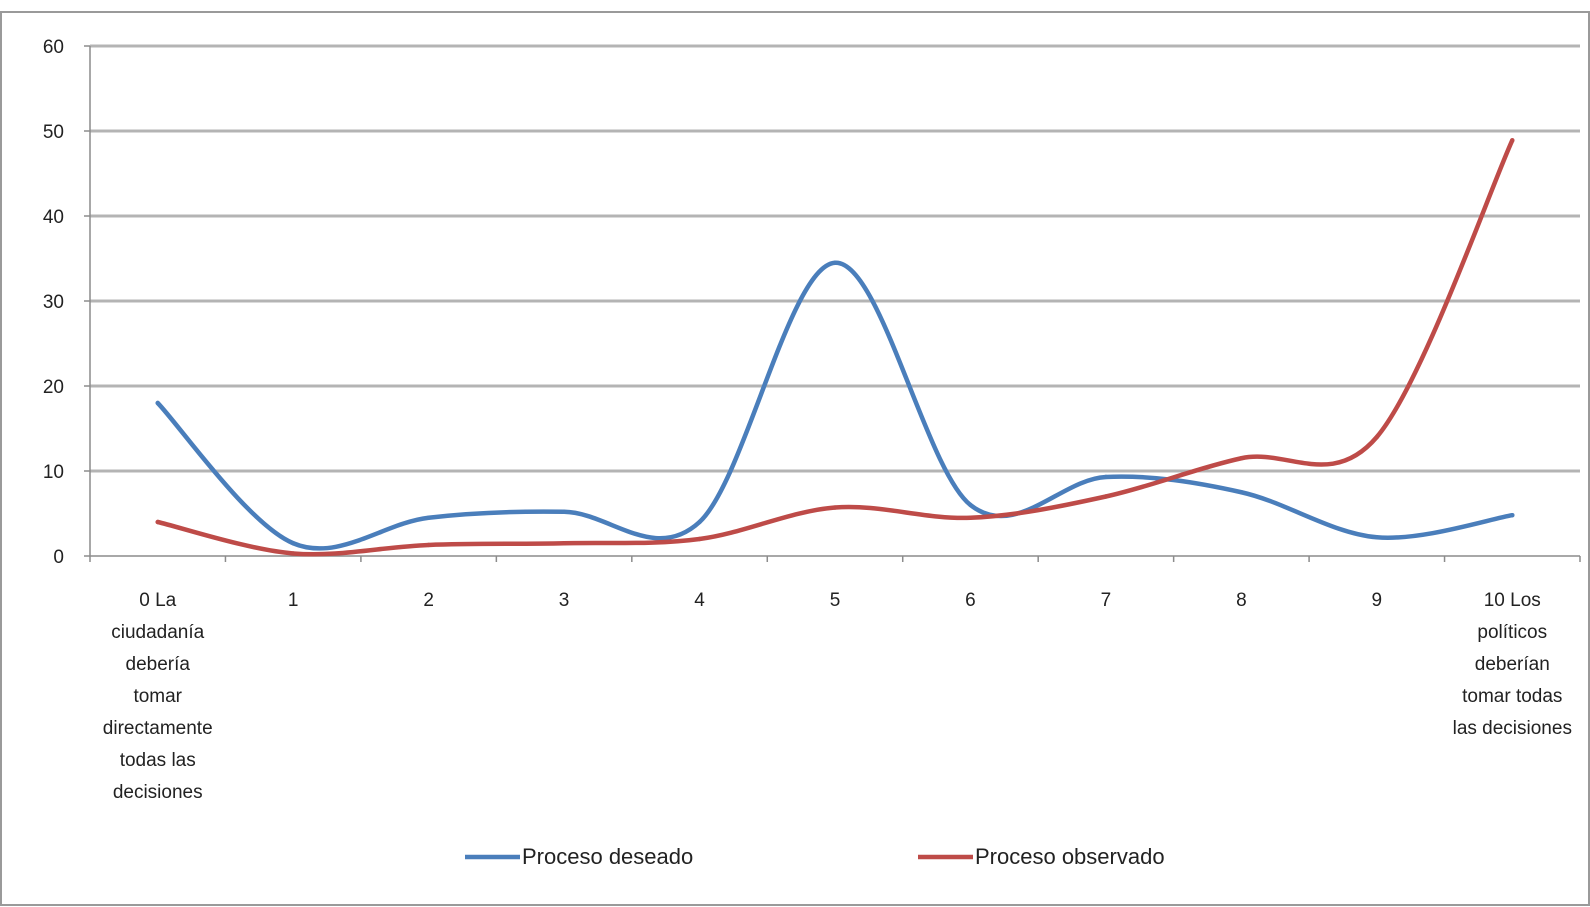 This screenshot has height=907, width=1590. Describe the element at coordinates (564, 600) in the screenshot. I see `x-tick-label: 3` at that location.